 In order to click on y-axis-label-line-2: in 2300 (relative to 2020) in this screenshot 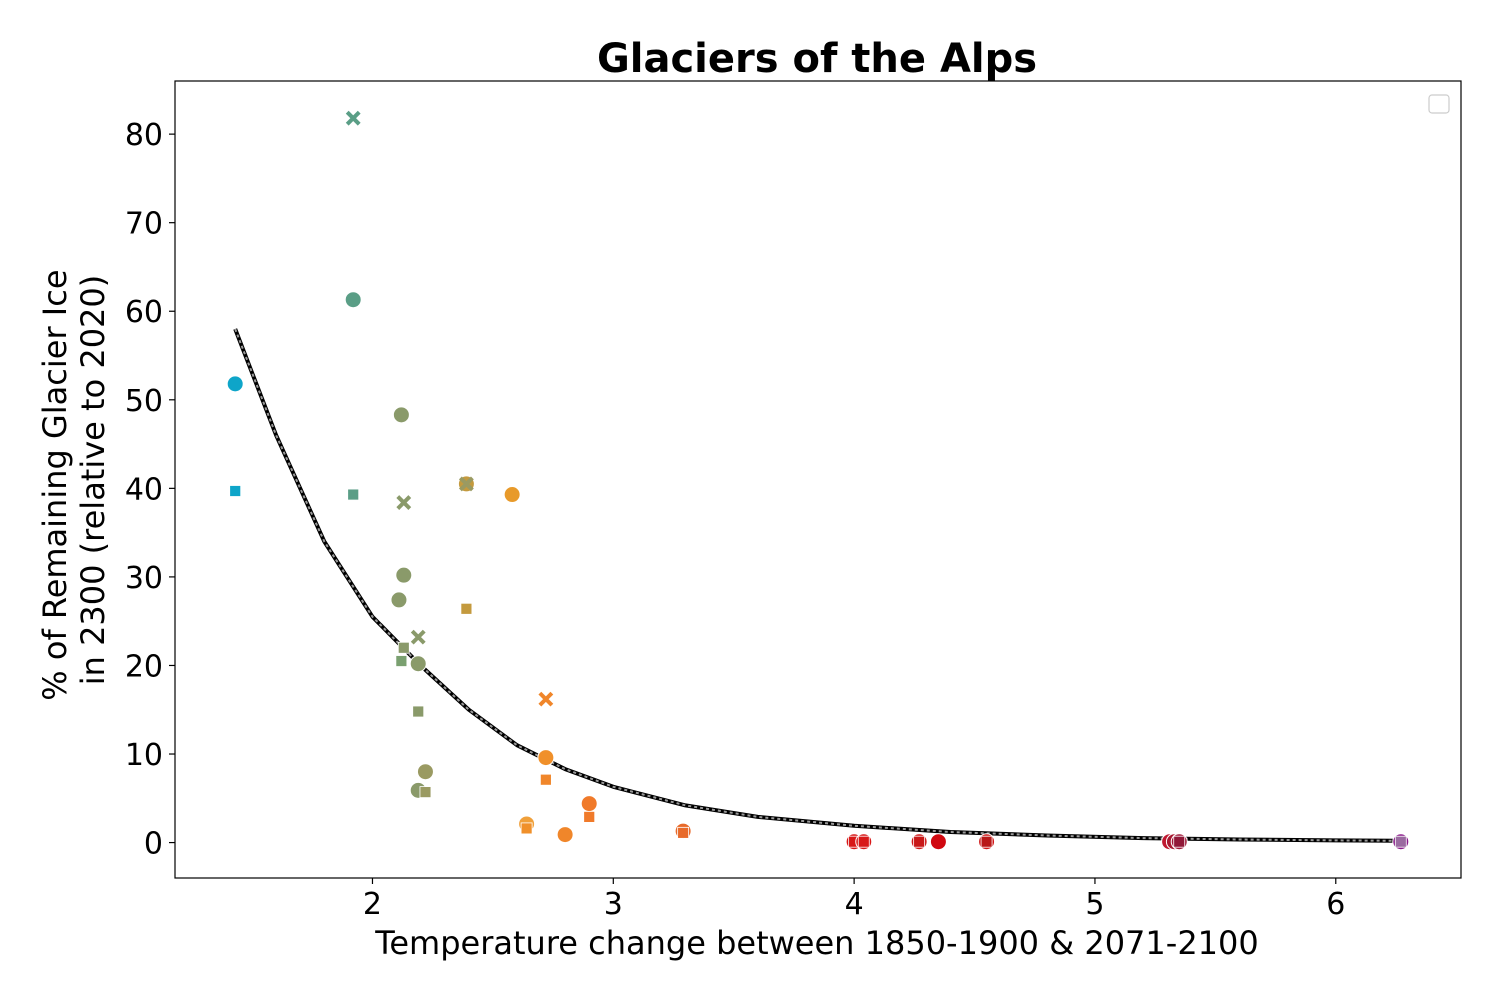, I will do `click(93, 480)`.